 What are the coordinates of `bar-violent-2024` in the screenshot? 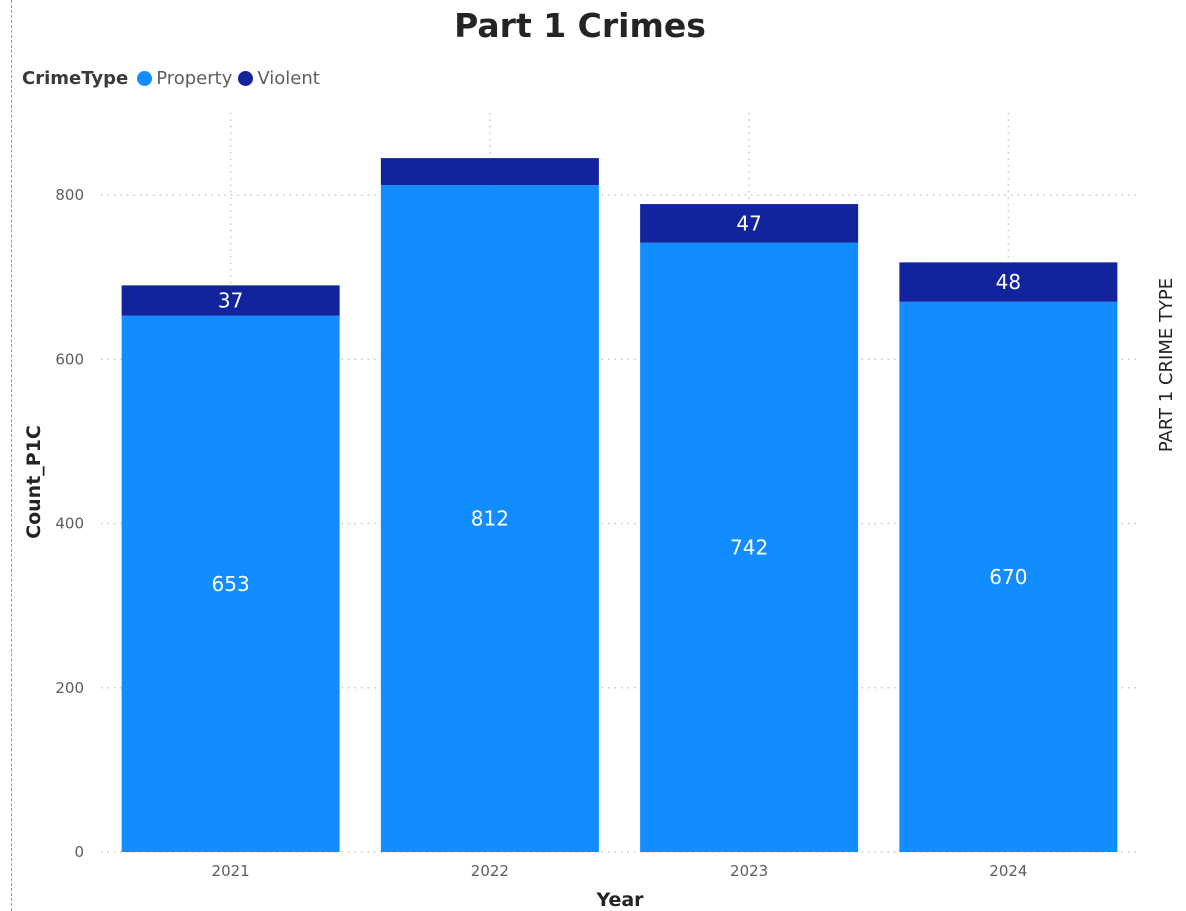 It's located at (1008, 282).